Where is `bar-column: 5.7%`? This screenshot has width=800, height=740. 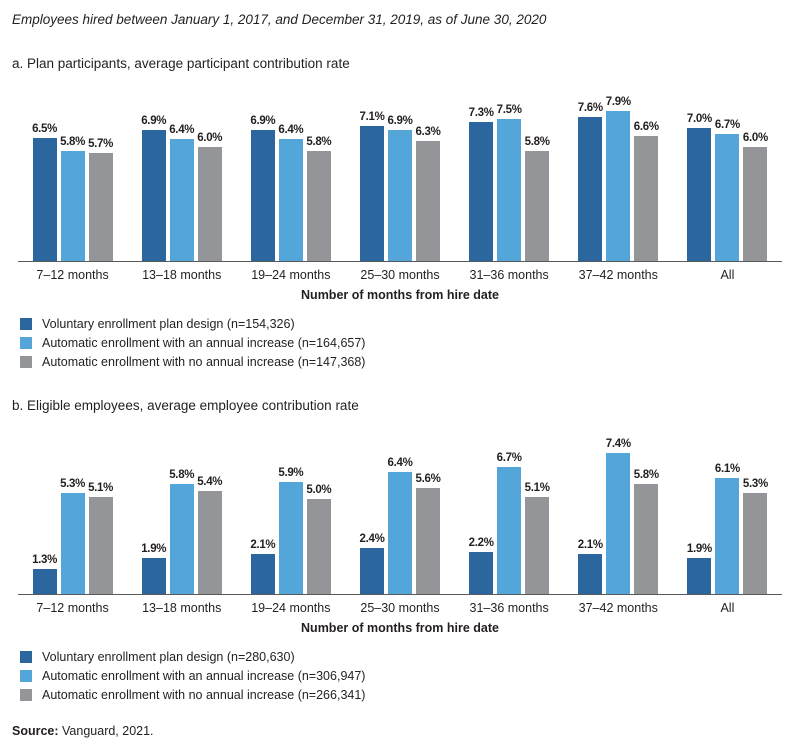 bar-column: 5.7% is located at coordinates (101, 199).